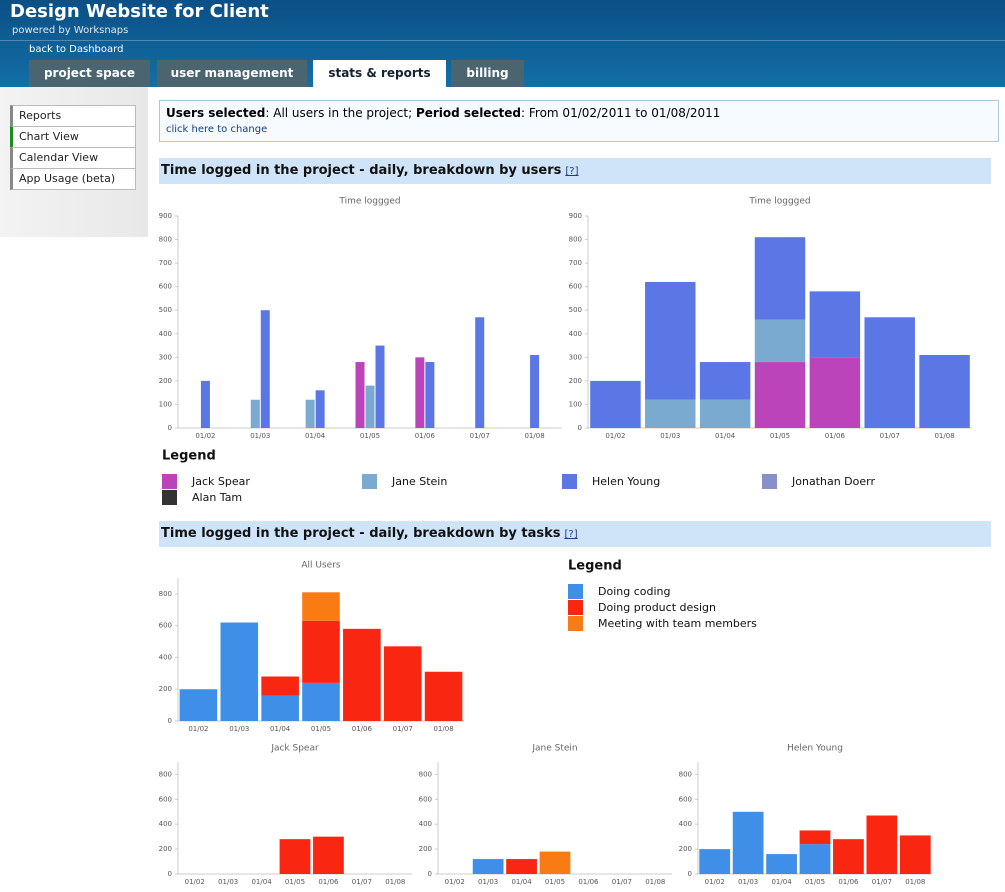 The height and width of the screenshot is (892, 1005). What do you see at coordinates (321, 566) in the screenshot?
I see `chart-title: All Users` at bounding box center [321, 566].